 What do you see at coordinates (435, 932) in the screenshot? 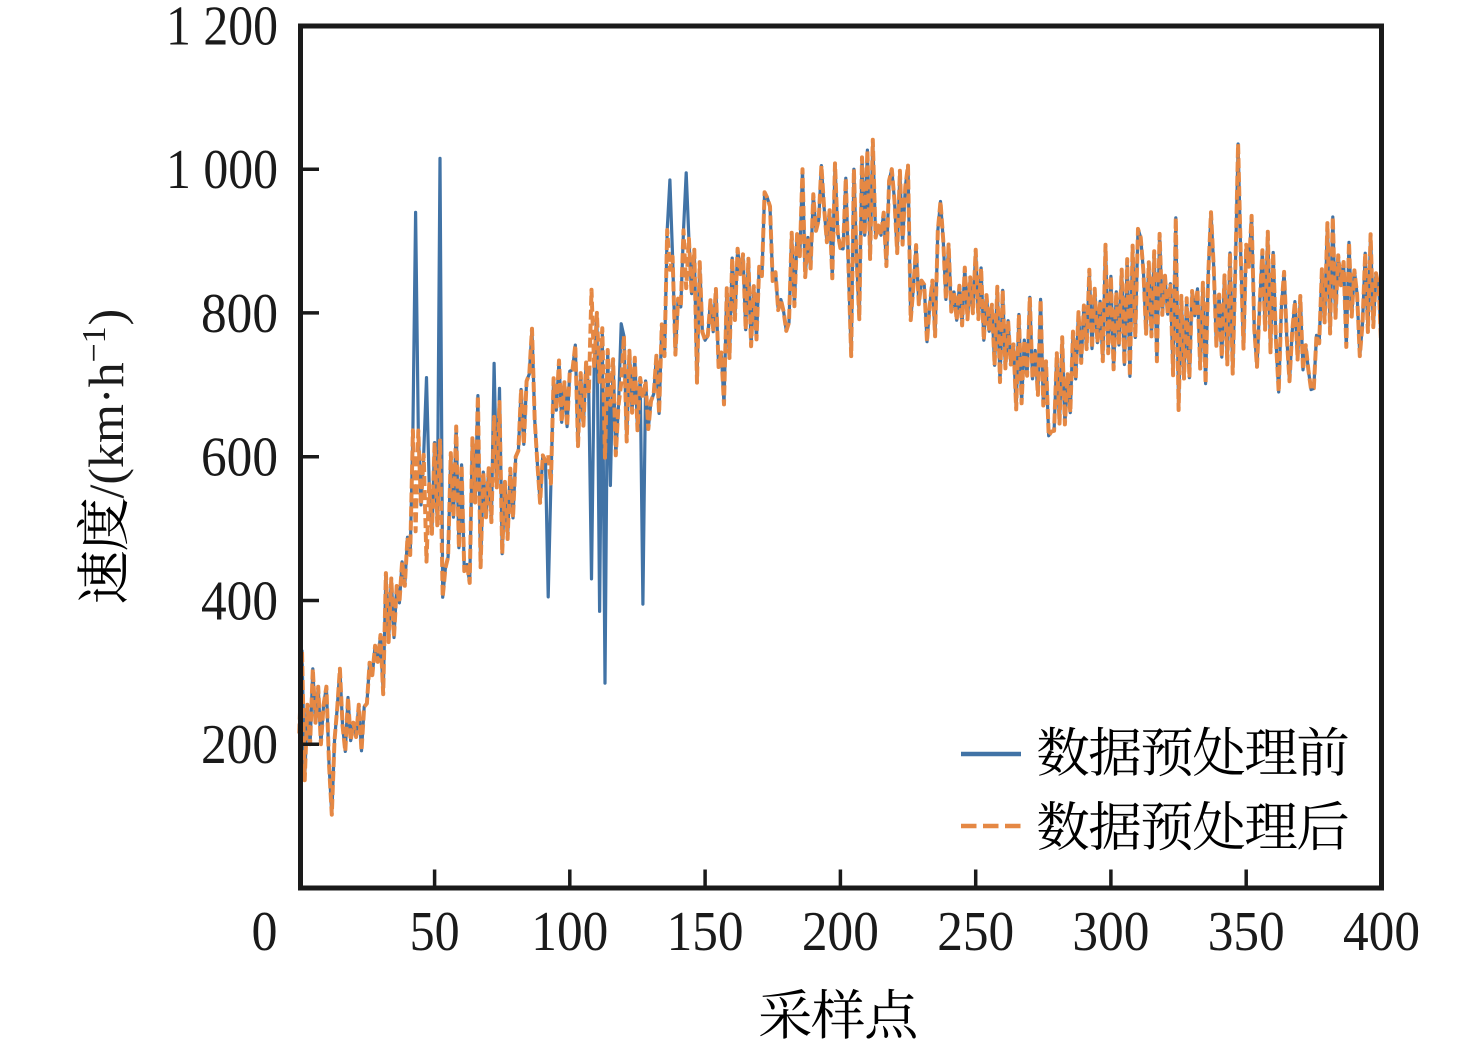
I see `svg-text: 50` at bounding box center [435, 932].